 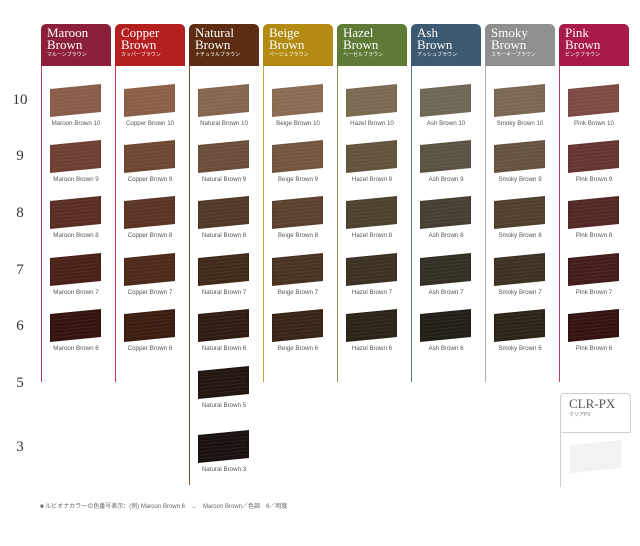 I want to click on header-title: Ash Brown, so click(x=435, y=38).